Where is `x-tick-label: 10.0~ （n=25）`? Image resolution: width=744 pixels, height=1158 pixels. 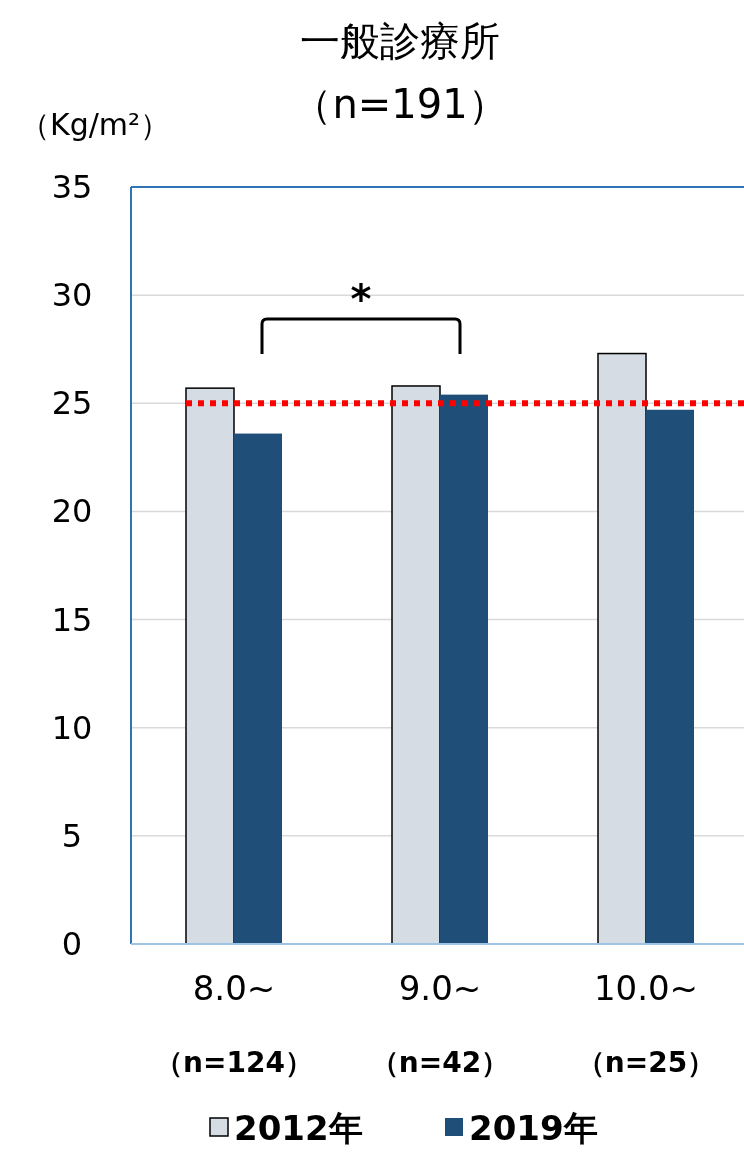
x-tick-label: 10.0~ （n=25） is located at coordinates (646, 1023).